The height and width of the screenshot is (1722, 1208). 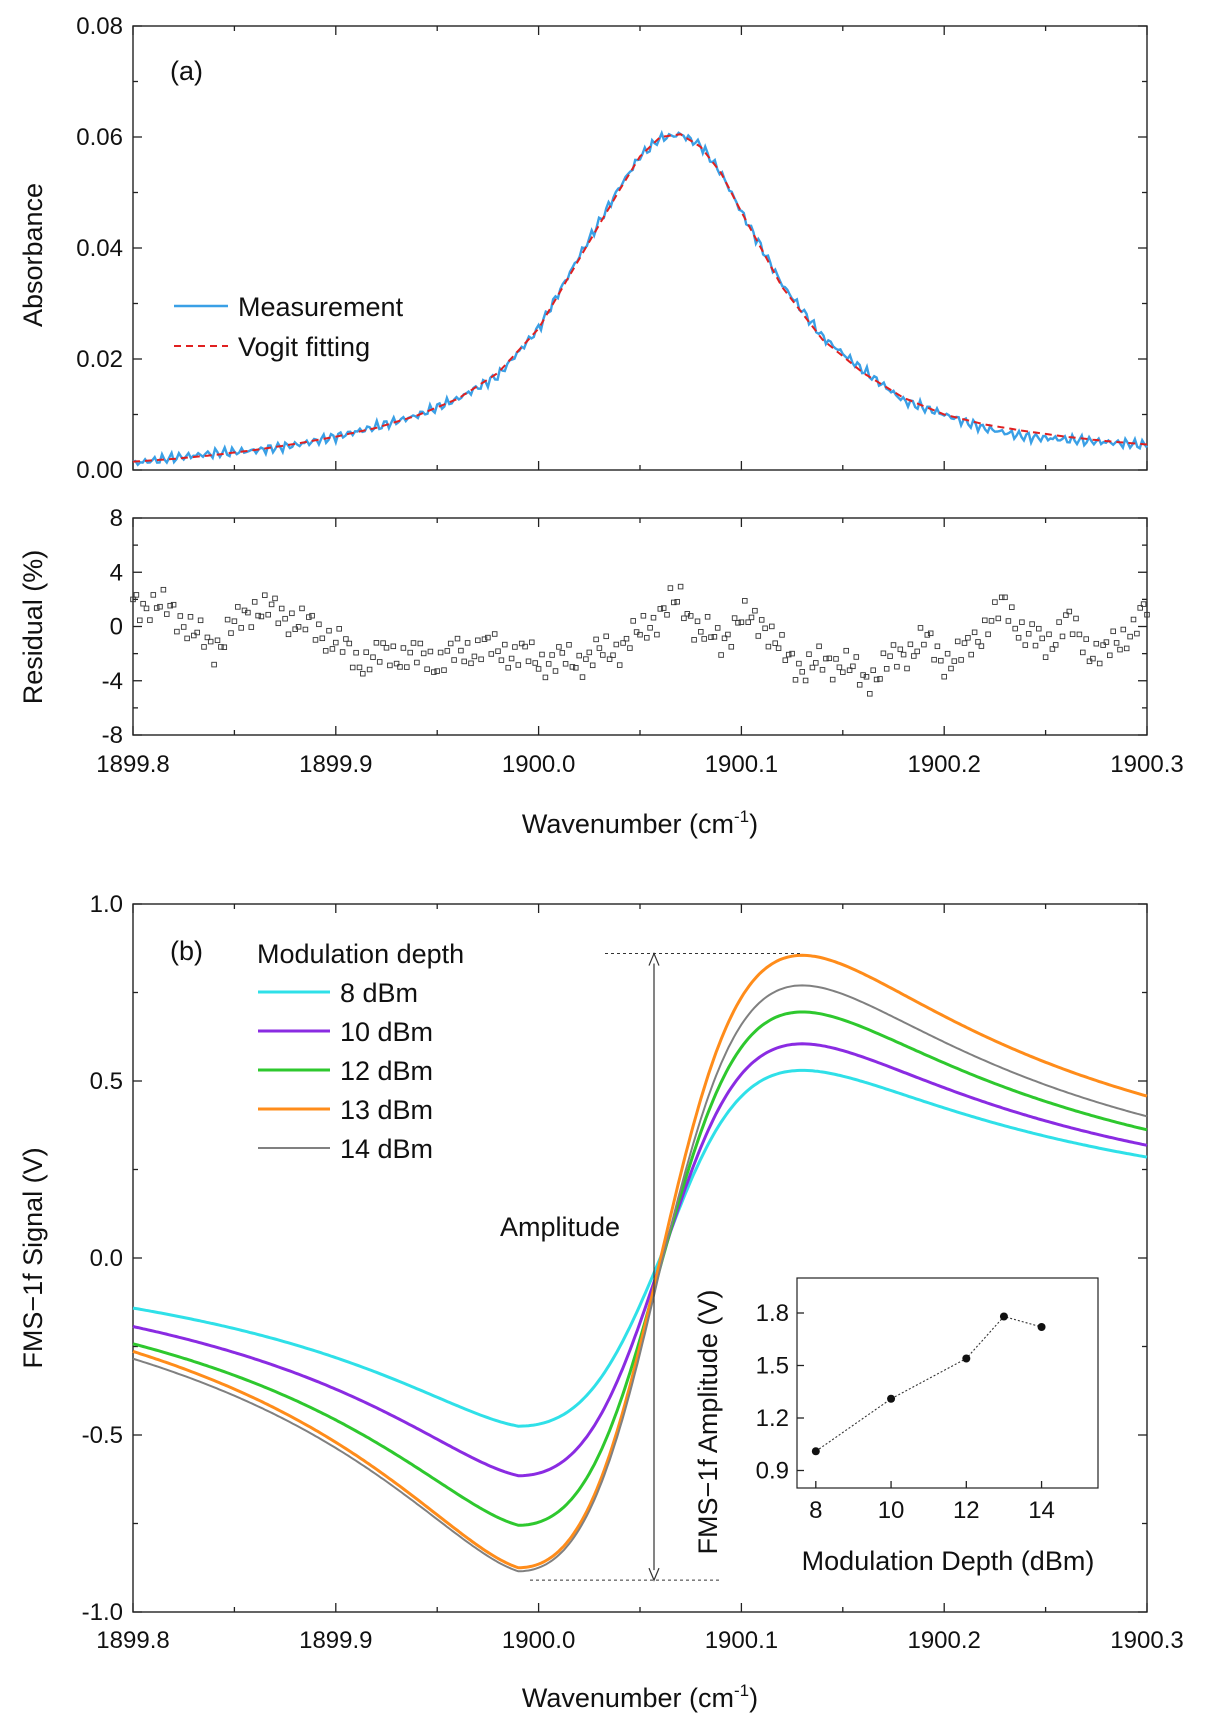 I want to click on legend-fit-label: Vogit fitting, so click(x=304, y=347).